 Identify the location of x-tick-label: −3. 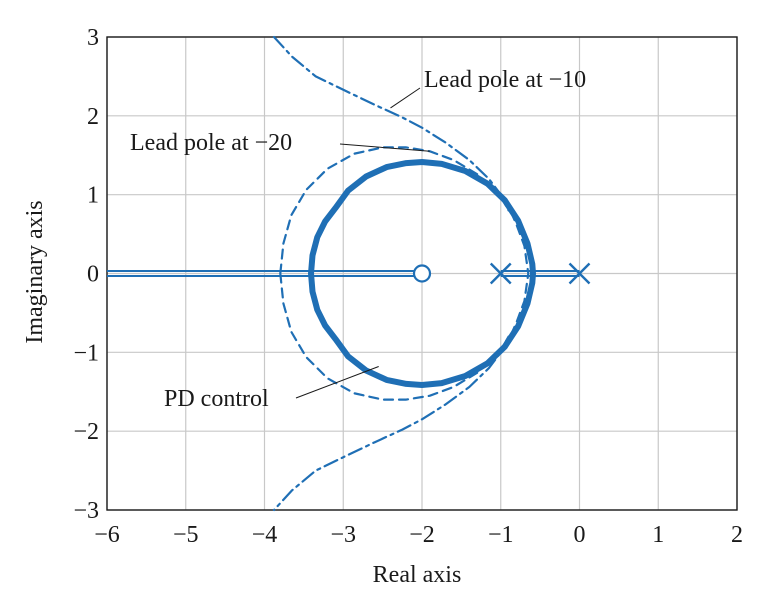
(343, 535).